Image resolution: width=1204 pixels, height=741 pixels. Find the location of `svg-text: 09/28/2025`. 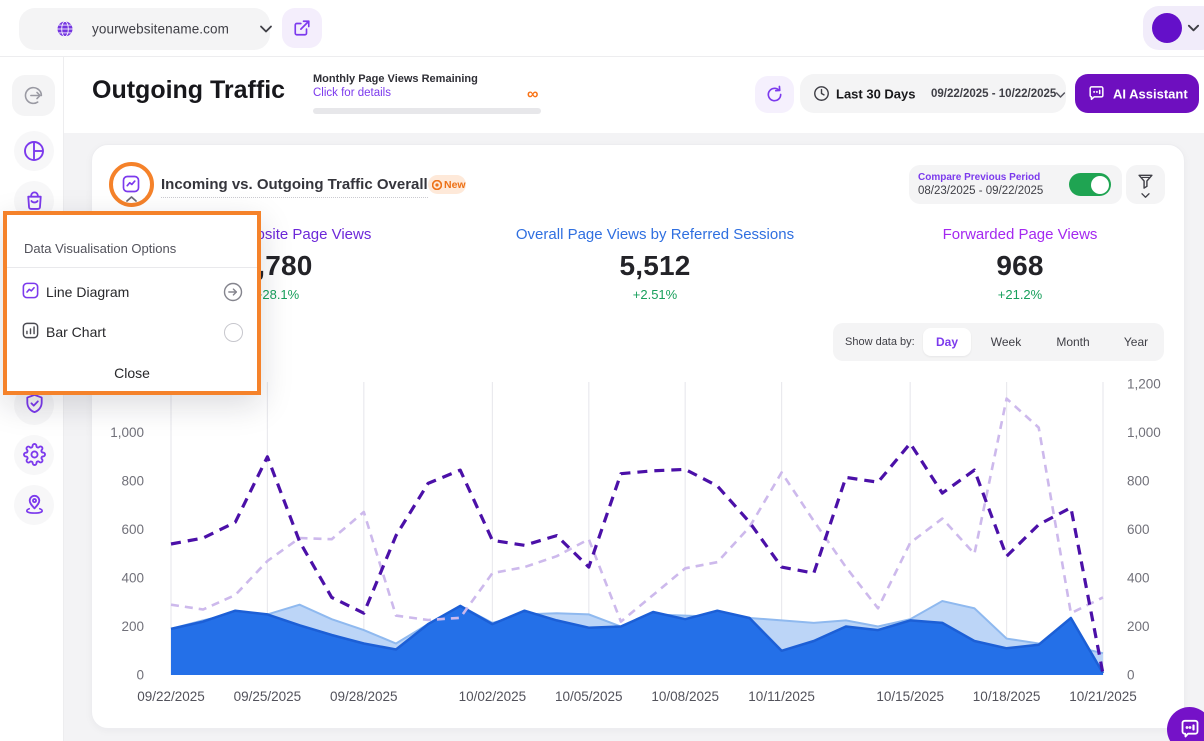

svg-text: 09/28/2025 is located at coordinates (364, 696).